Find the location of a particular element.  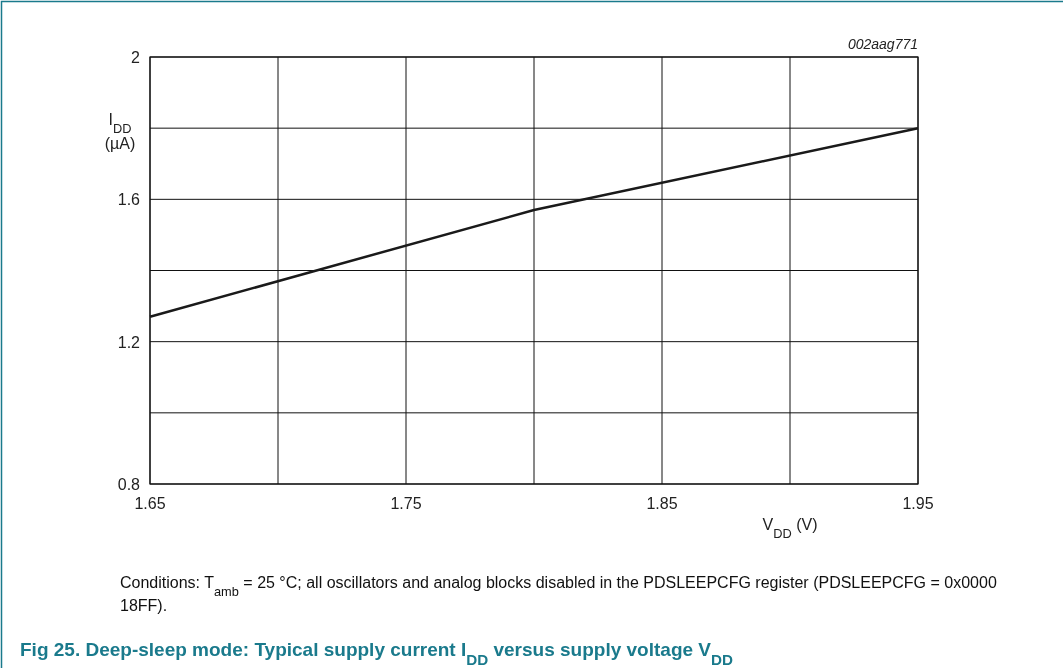

y-tick-label: 1.2 is located at coordinates (129, 342).